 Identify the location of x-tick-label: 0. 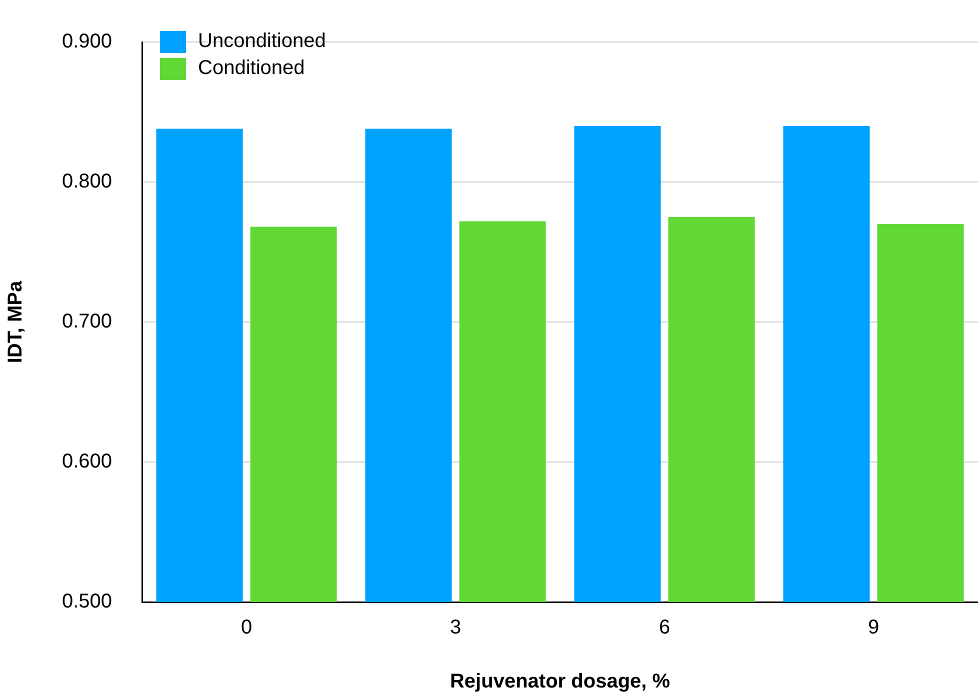
(246, 627).